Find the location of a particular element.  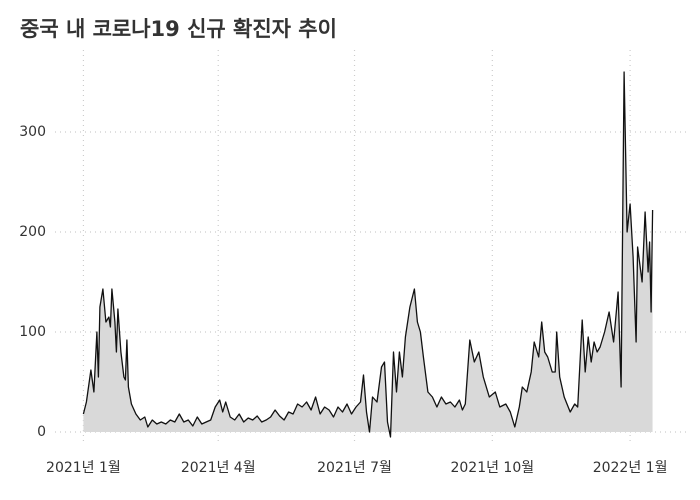

x-tick-label: 2021년 10월 is located at coordinates (492, 468).